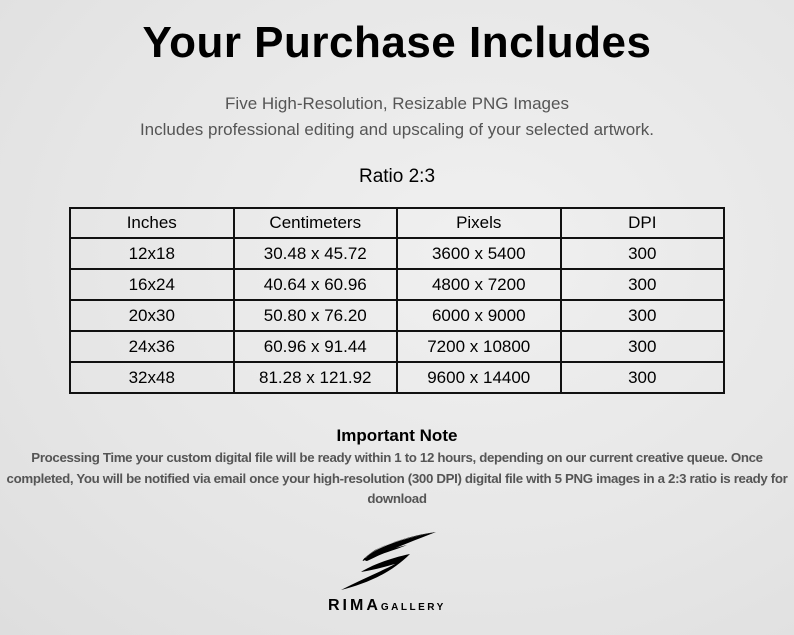 The image size is (794, 635). I want to click on table-row: 16x24 40.64 x 60.96 4800 x 7200 300, so click(397, 284).